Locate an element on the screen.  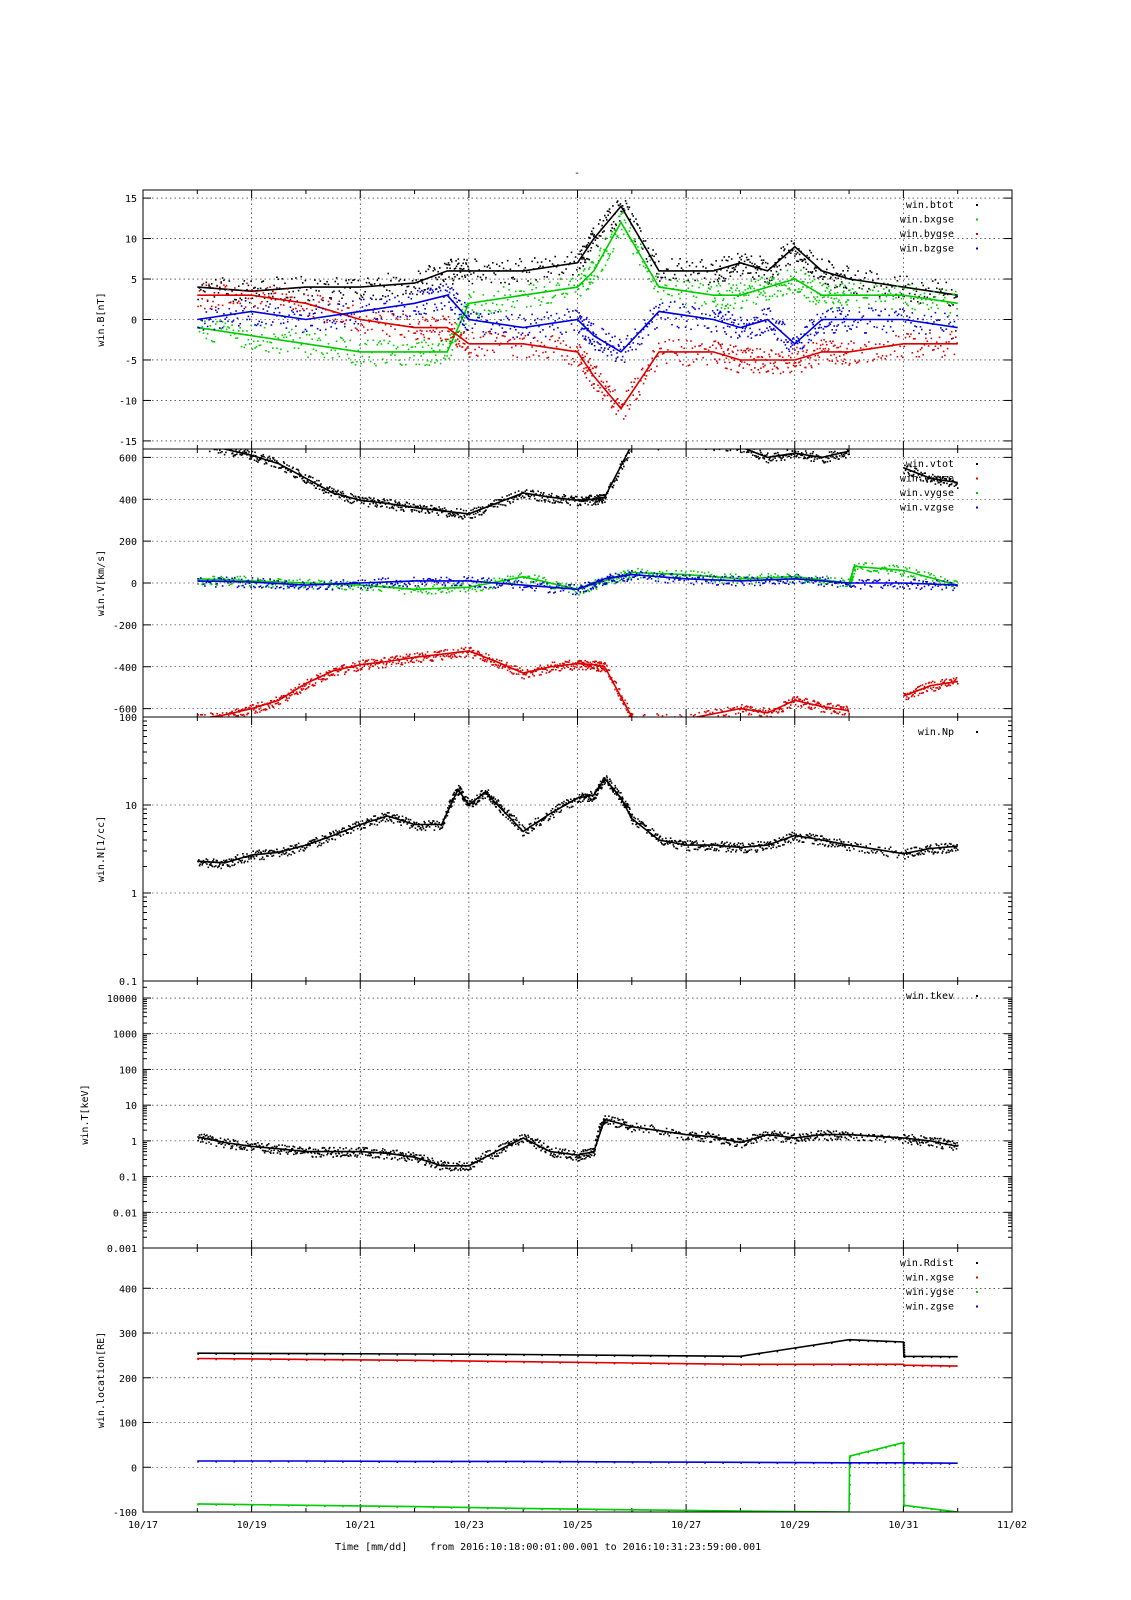
series-layer is located at coordinates (578, 585).